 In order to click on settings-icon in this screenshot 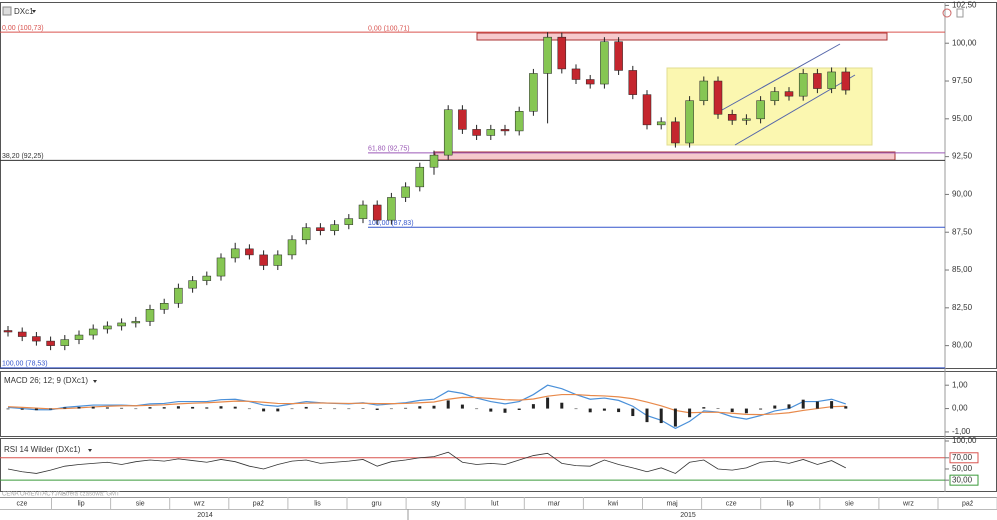, I will do `click(947, 13)`.